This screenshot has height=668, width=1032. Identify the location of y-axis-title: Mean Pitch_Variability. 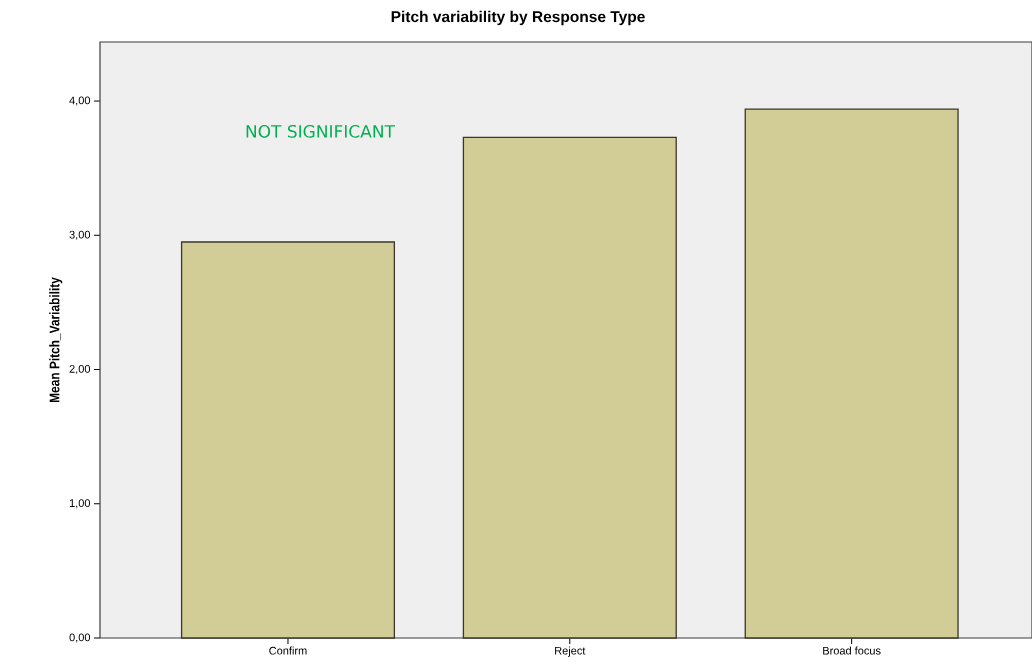
(56, 340).